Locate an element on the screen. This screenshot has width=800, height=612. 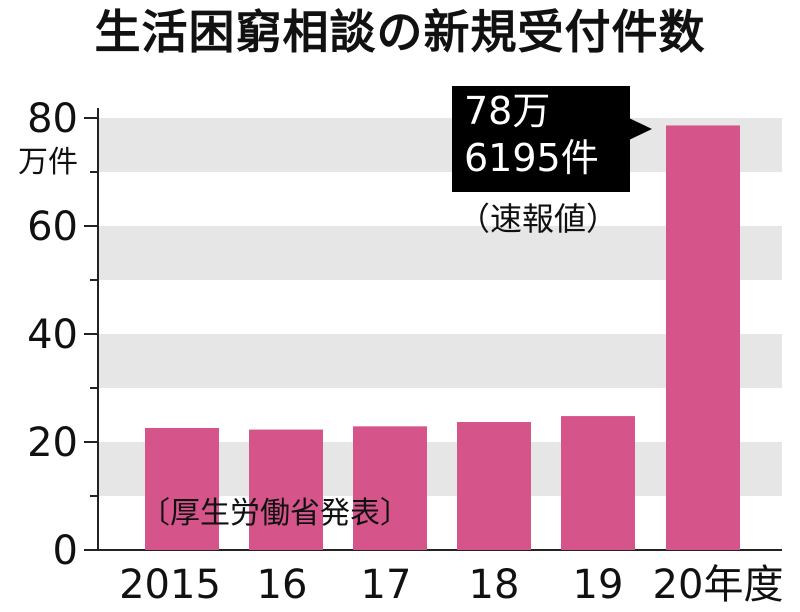
callout-note: （速報値） is located at coordinates (538, 219).